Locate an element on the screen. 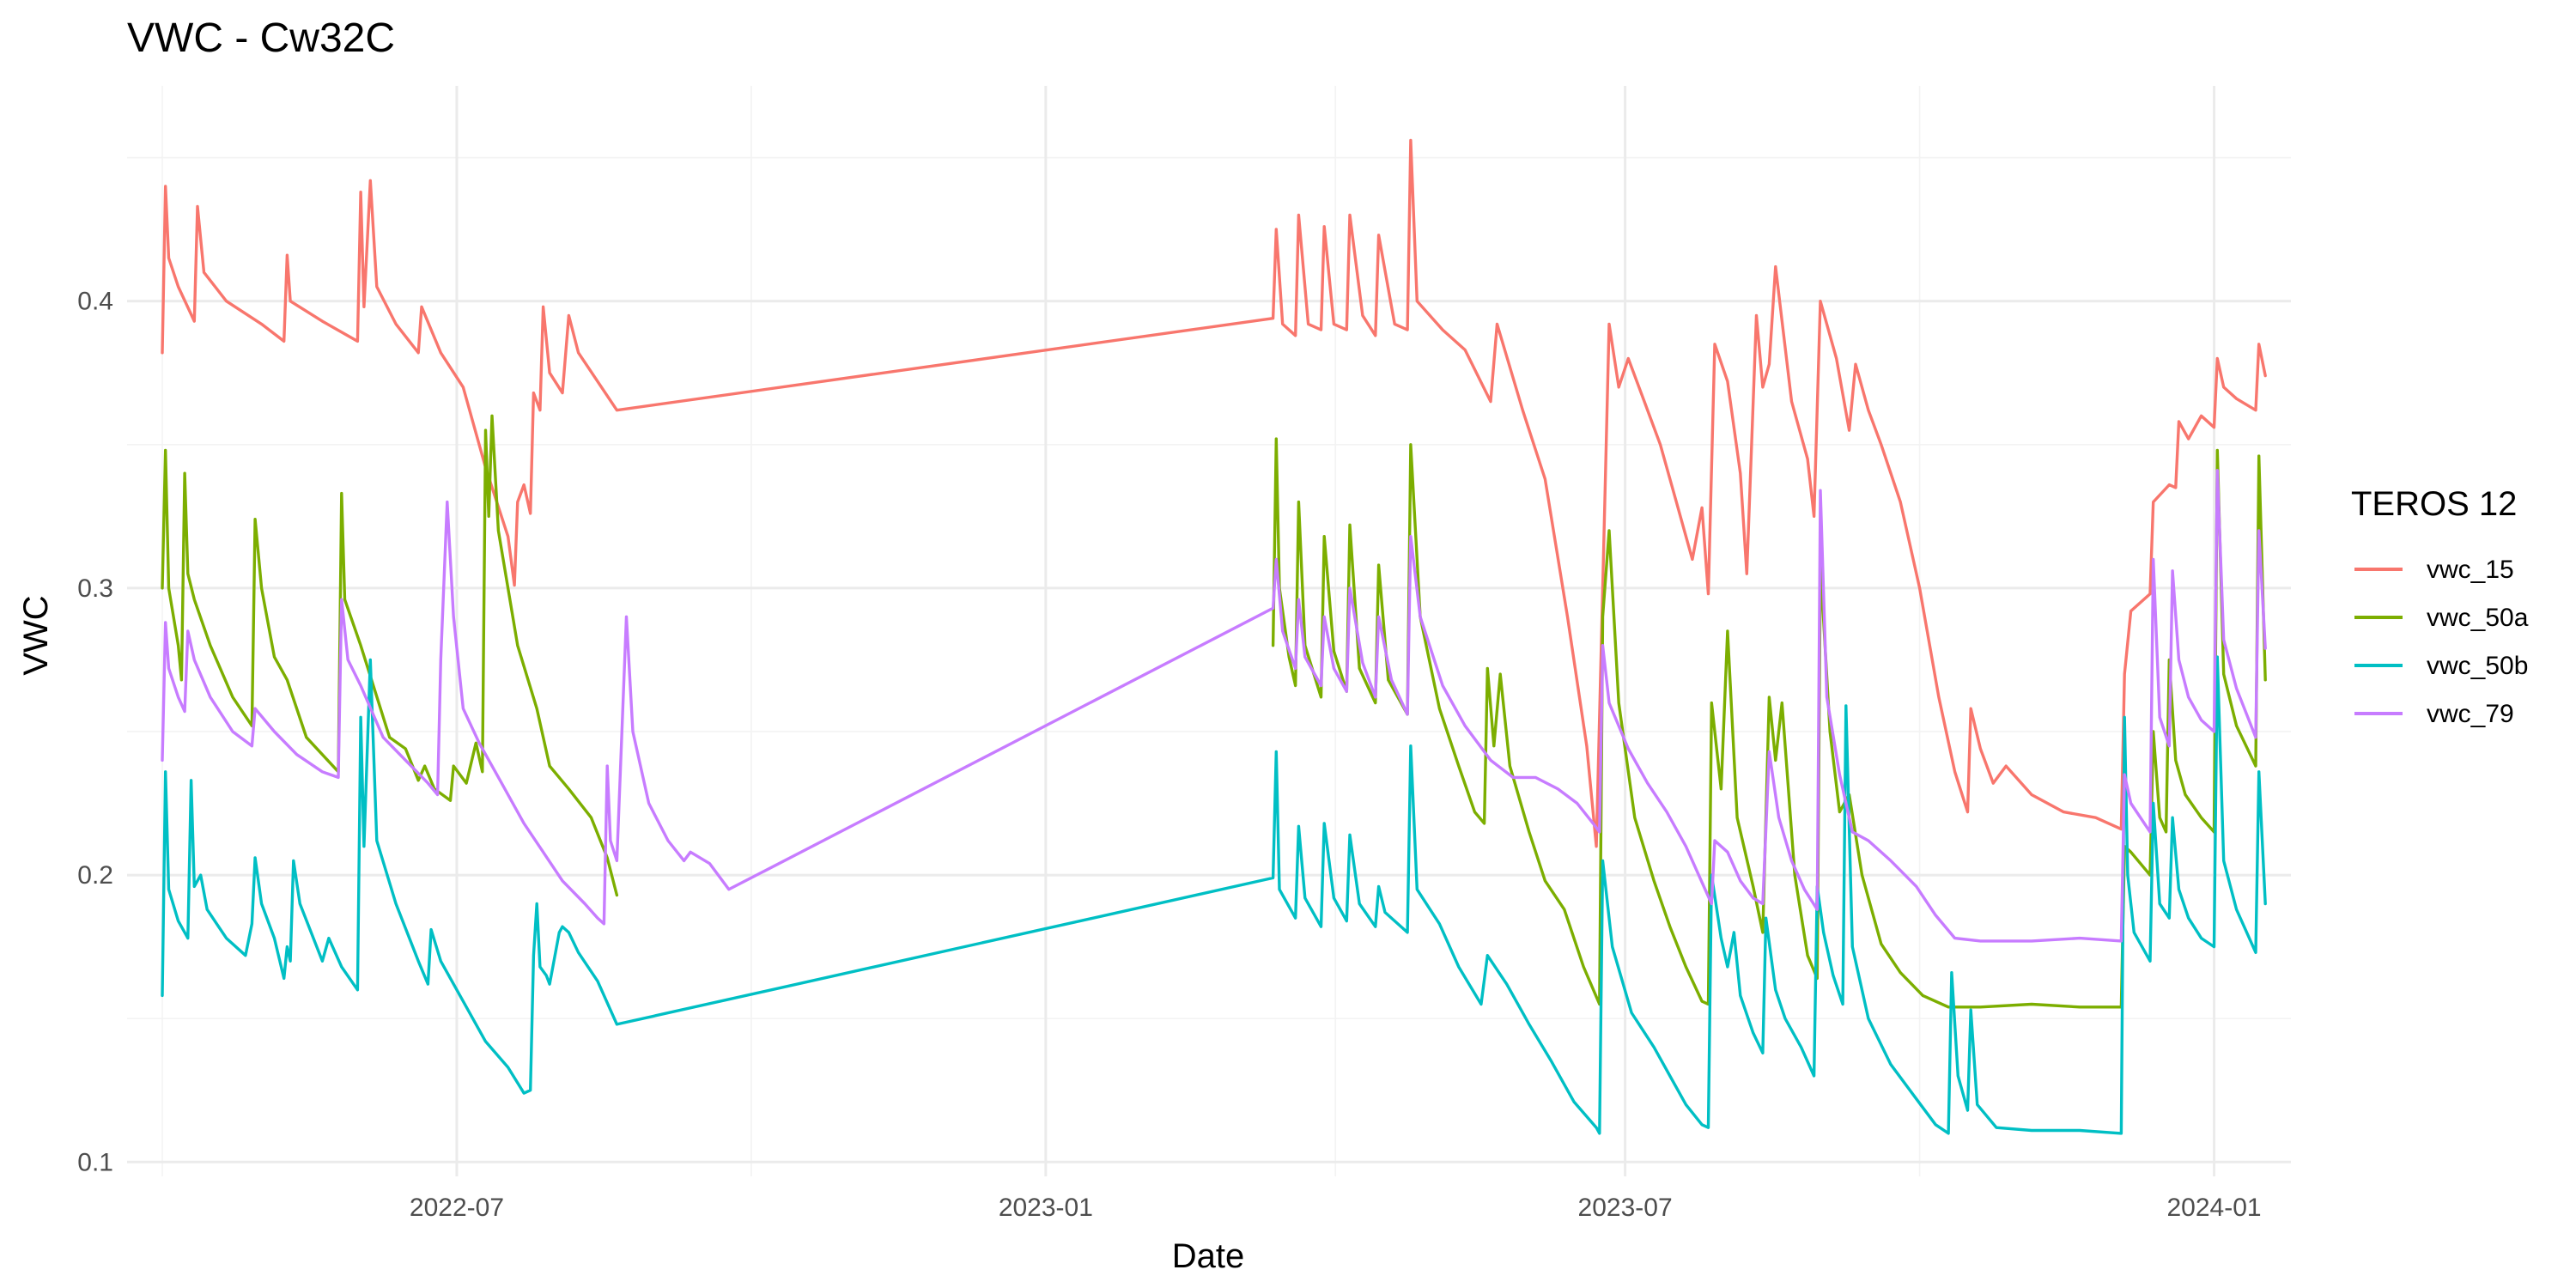  chart-title: VWC - Cw32C is located at coordinates (261, 38).